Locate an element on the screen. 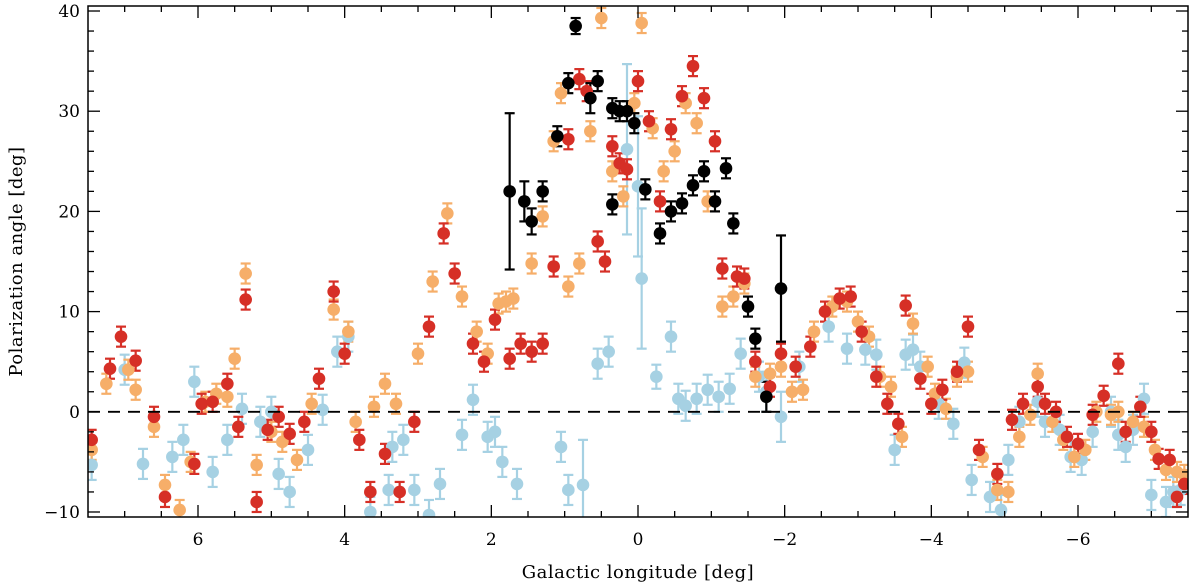  x-tick-label: −2 is located at coordinates (784, 540).